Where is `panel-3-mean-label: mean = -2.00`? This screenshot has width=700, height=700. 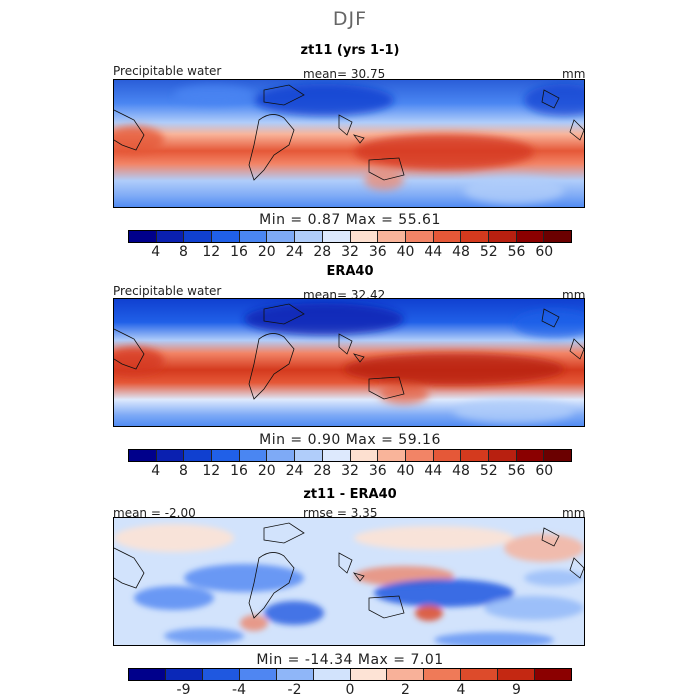 panel-3-mean-label: mean = -2.00 is located at coordinates (154, 513).